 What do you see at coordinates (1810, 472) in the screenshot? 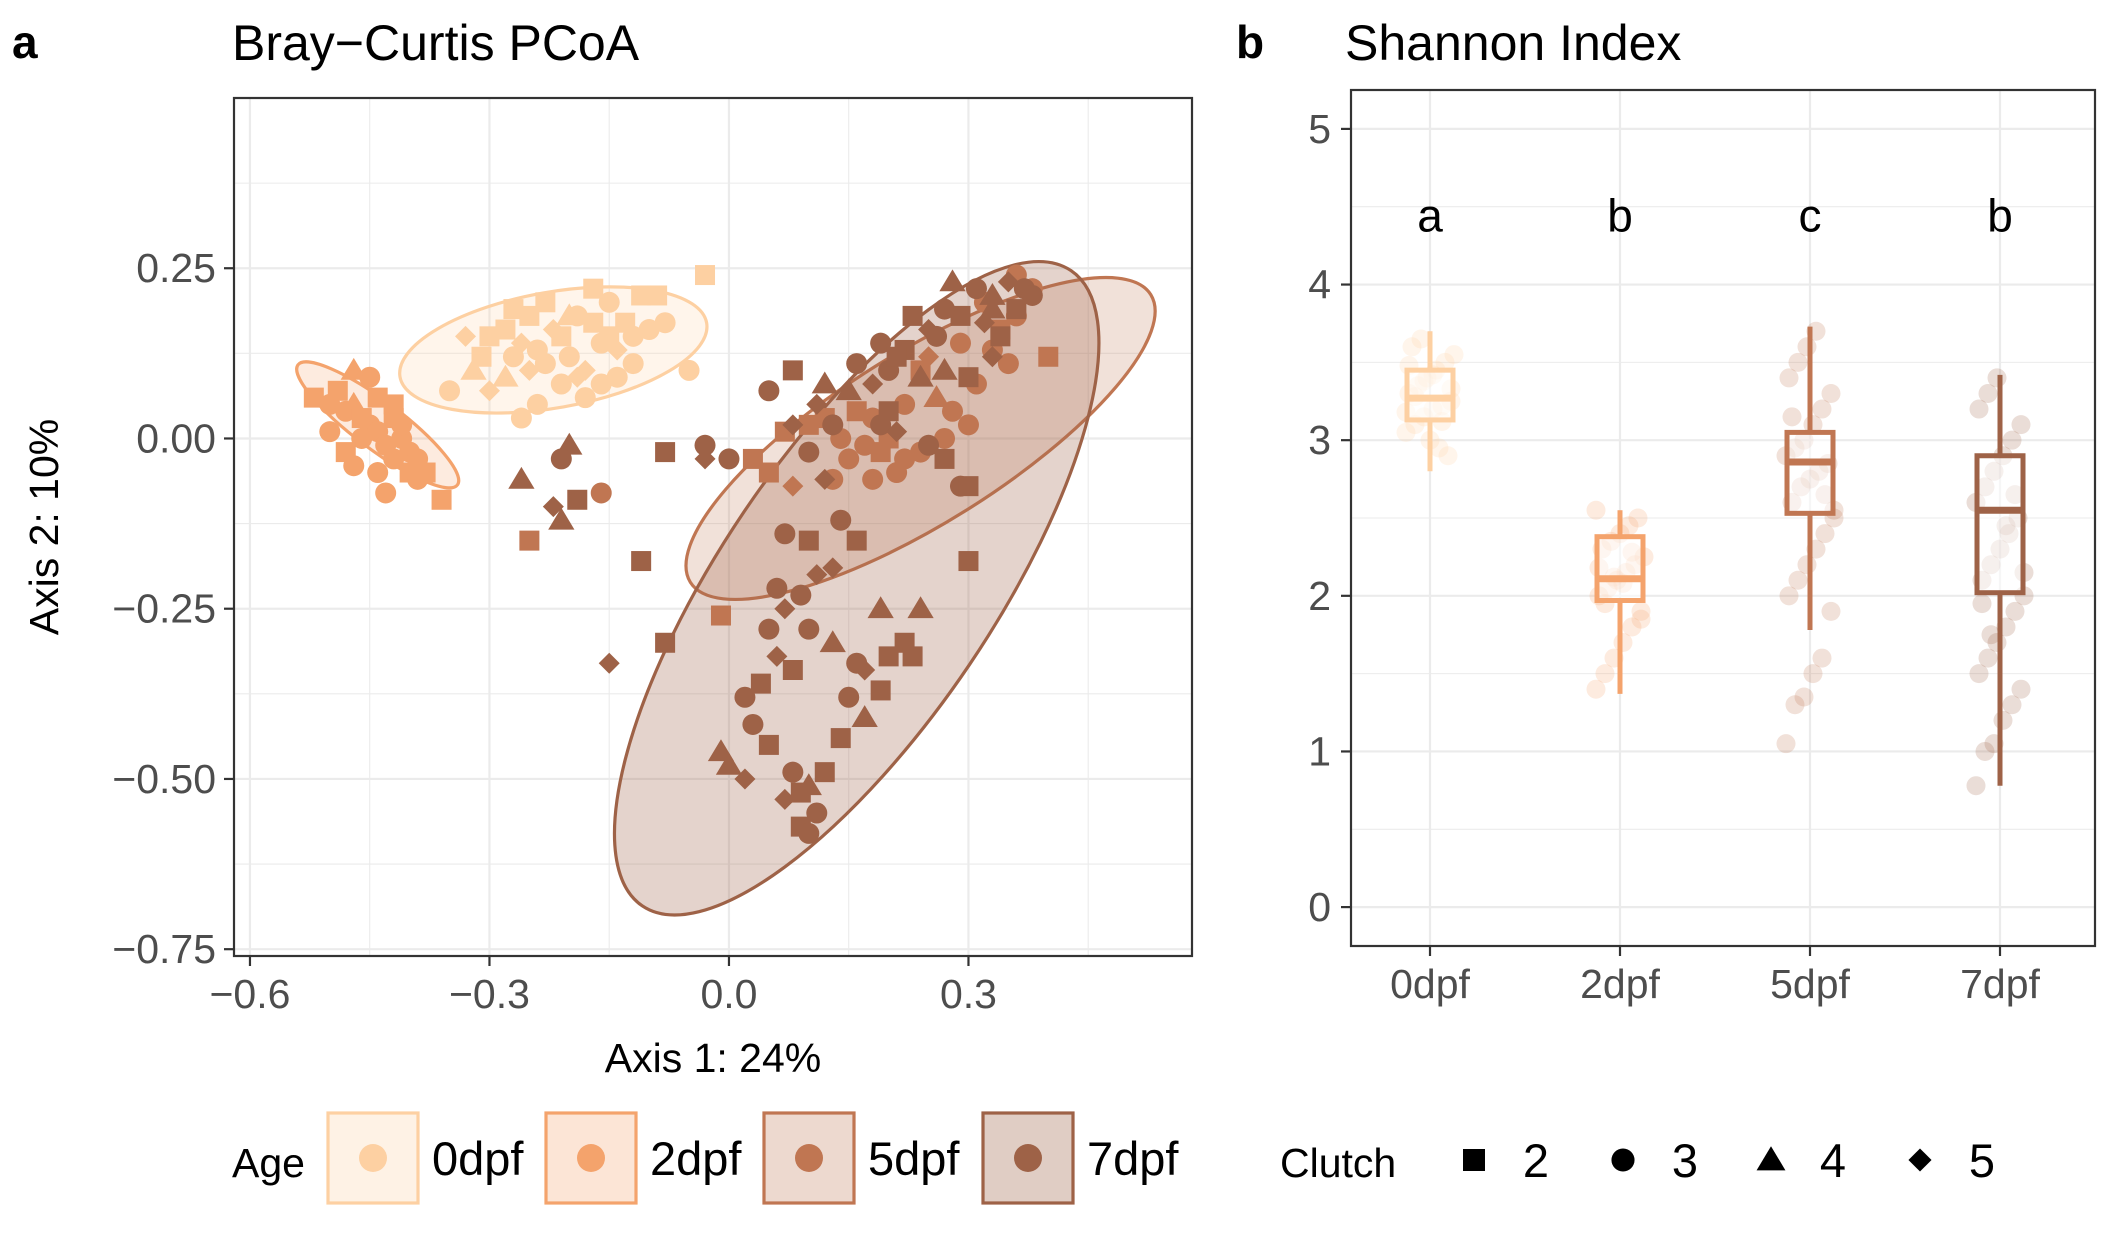
I see `box-5dpf` at bounding box center [1810, 472].